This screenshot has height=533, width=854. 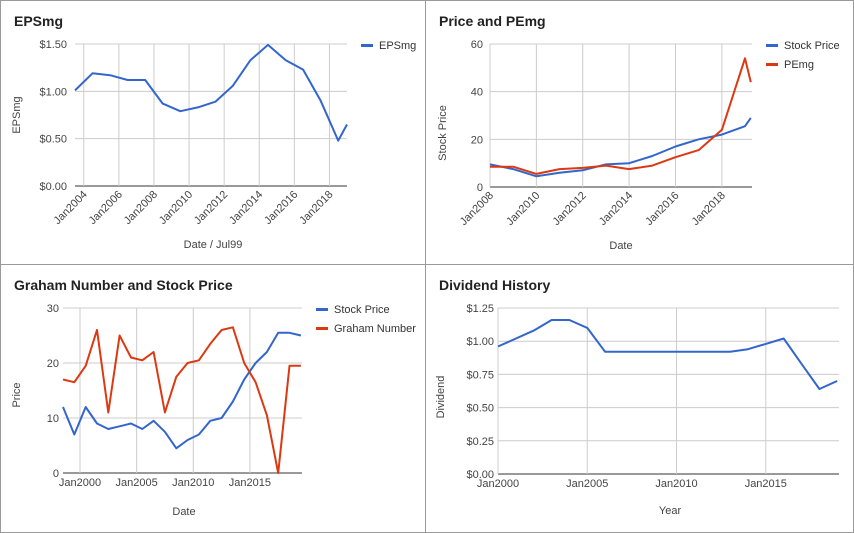 What do you see at coordinates (53, 309) in the screenshot?
I see `y-tick-label: 30` at bounding box center [53, 309].